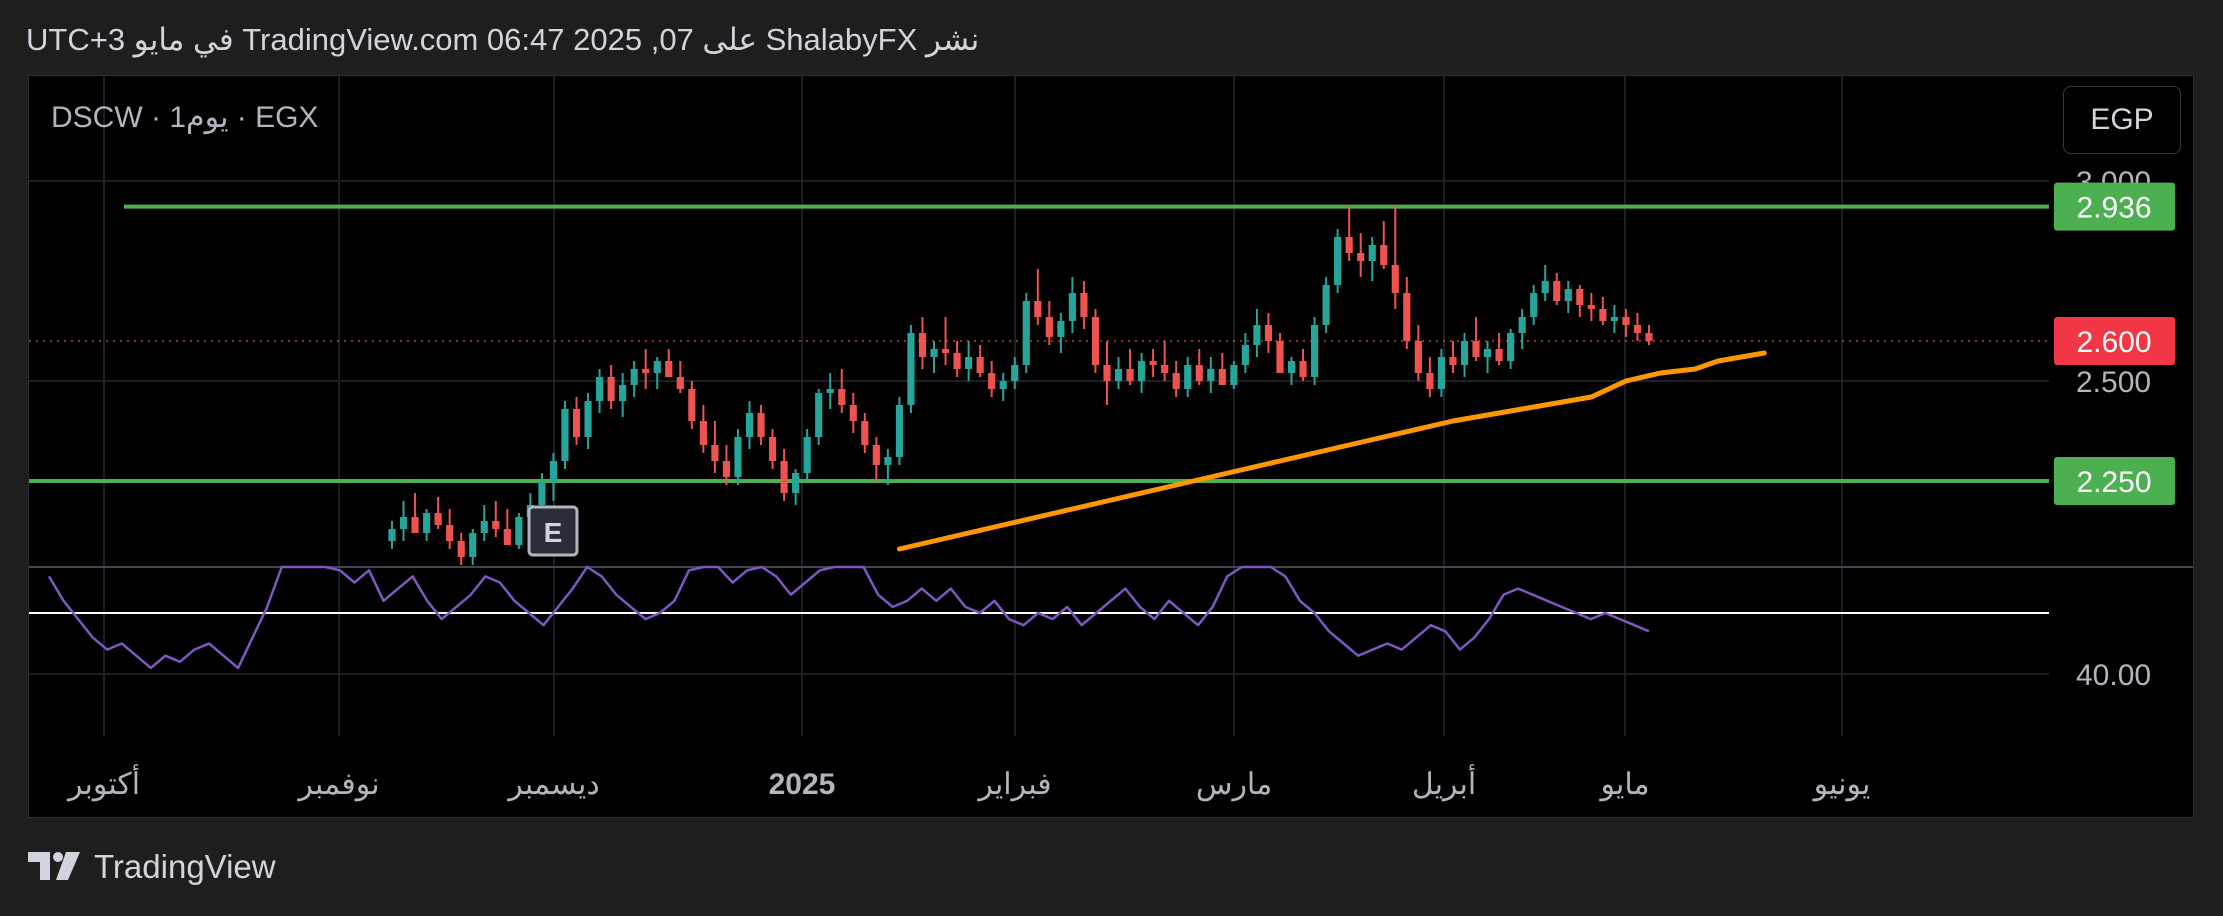  Describe the element at coordinates (2113, 382) in the screenshot. I see `price-tick-label: 2.500` at that location.